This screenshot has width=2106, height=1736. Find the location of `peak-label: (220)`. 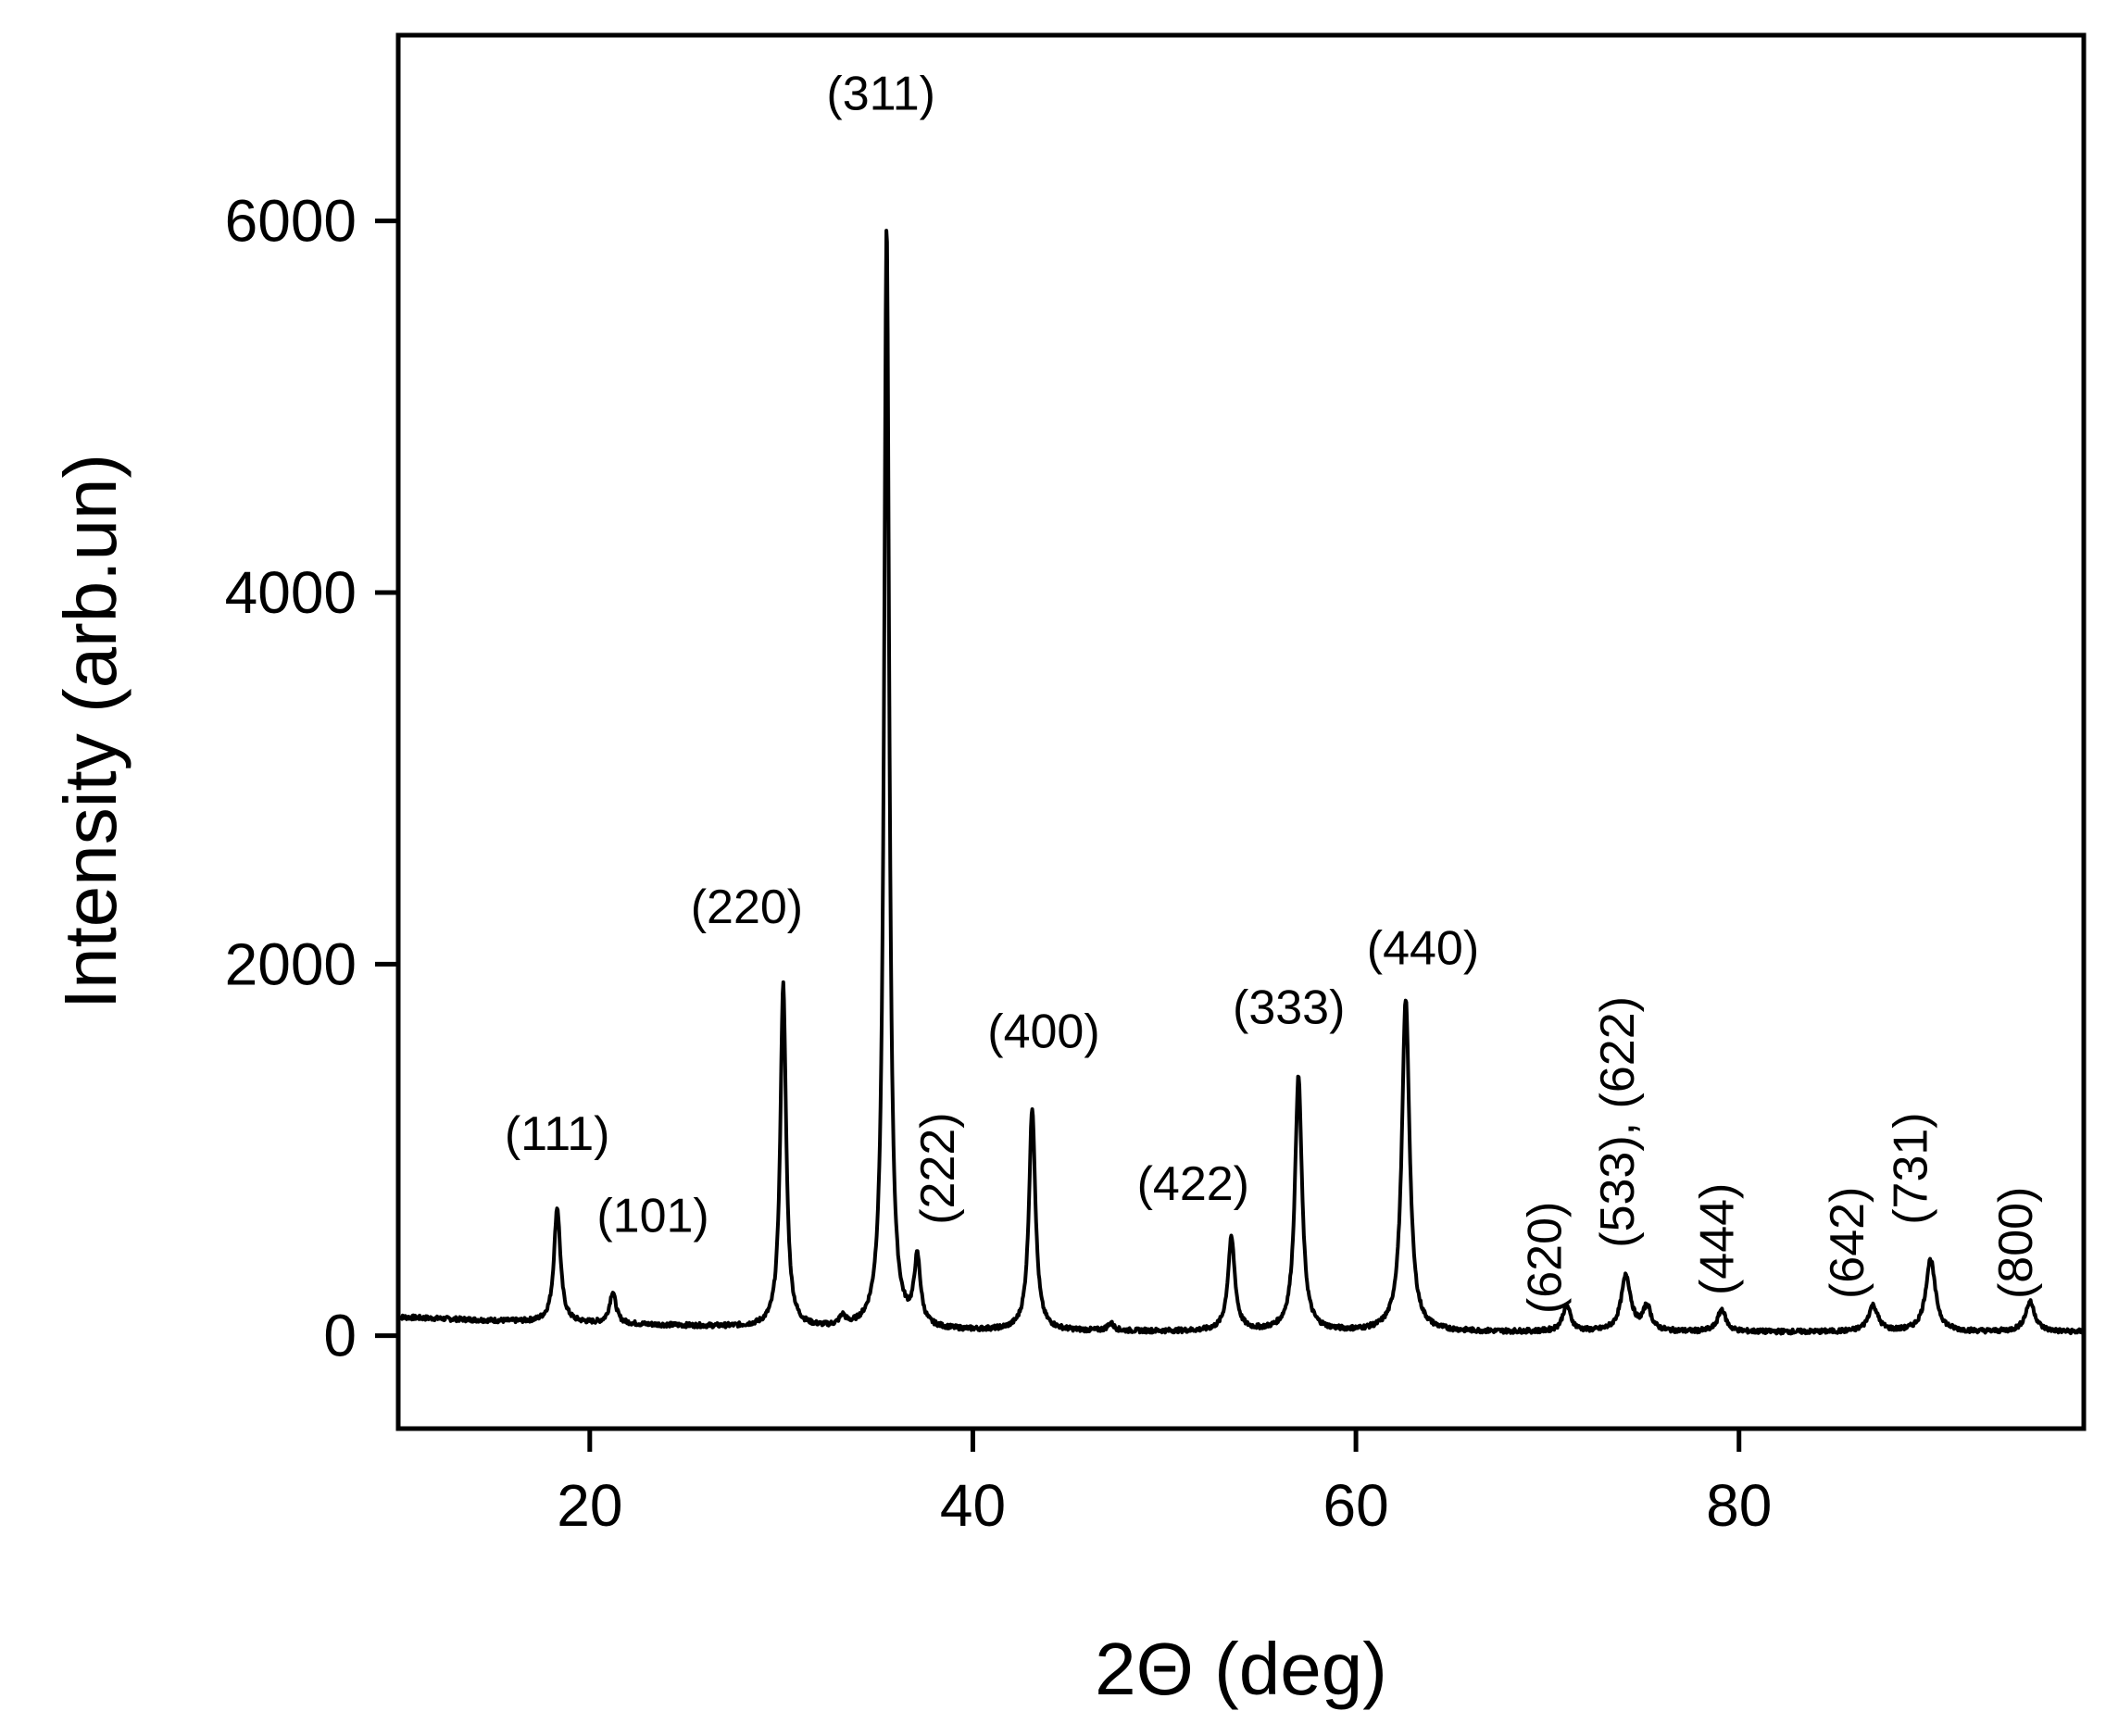

peak-label: (220) is located at coordinates (747, 907).